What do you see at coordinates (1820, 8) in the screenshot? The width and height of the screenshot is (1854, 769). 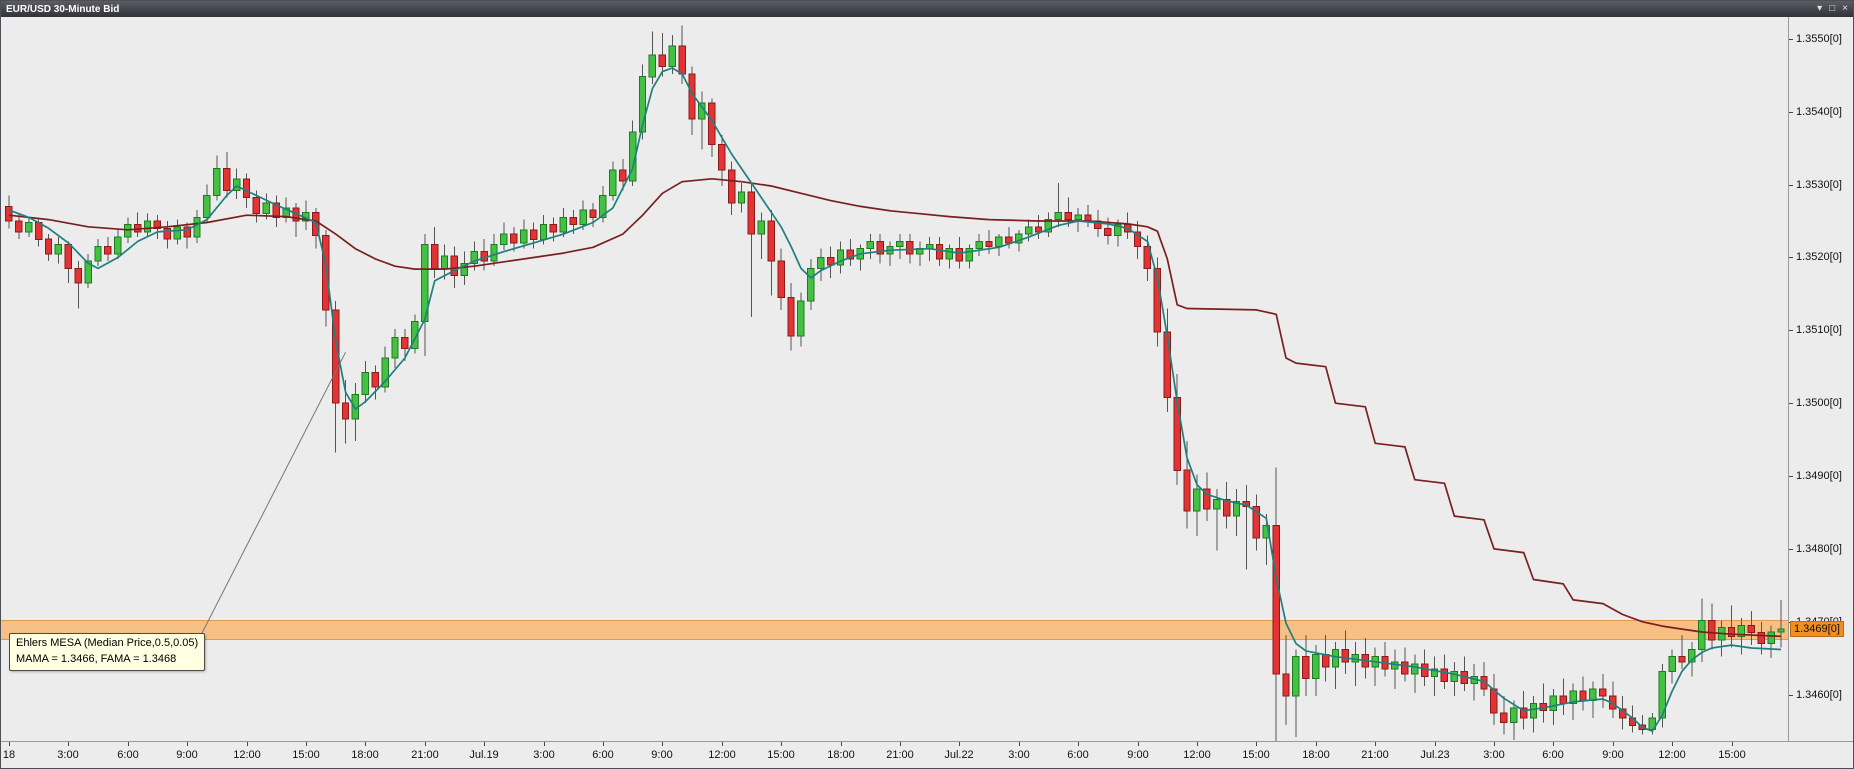 I see `chart-menu-icon: ▾` at bounding box center [1820, 8].